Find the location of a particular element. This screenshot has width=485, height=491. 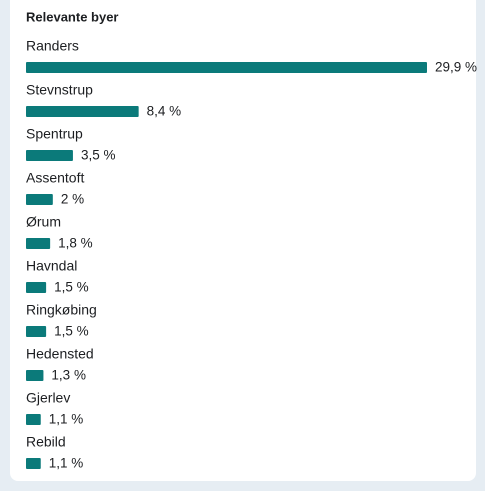

value-label: 29,9 % is located at coordinates (456, 67).